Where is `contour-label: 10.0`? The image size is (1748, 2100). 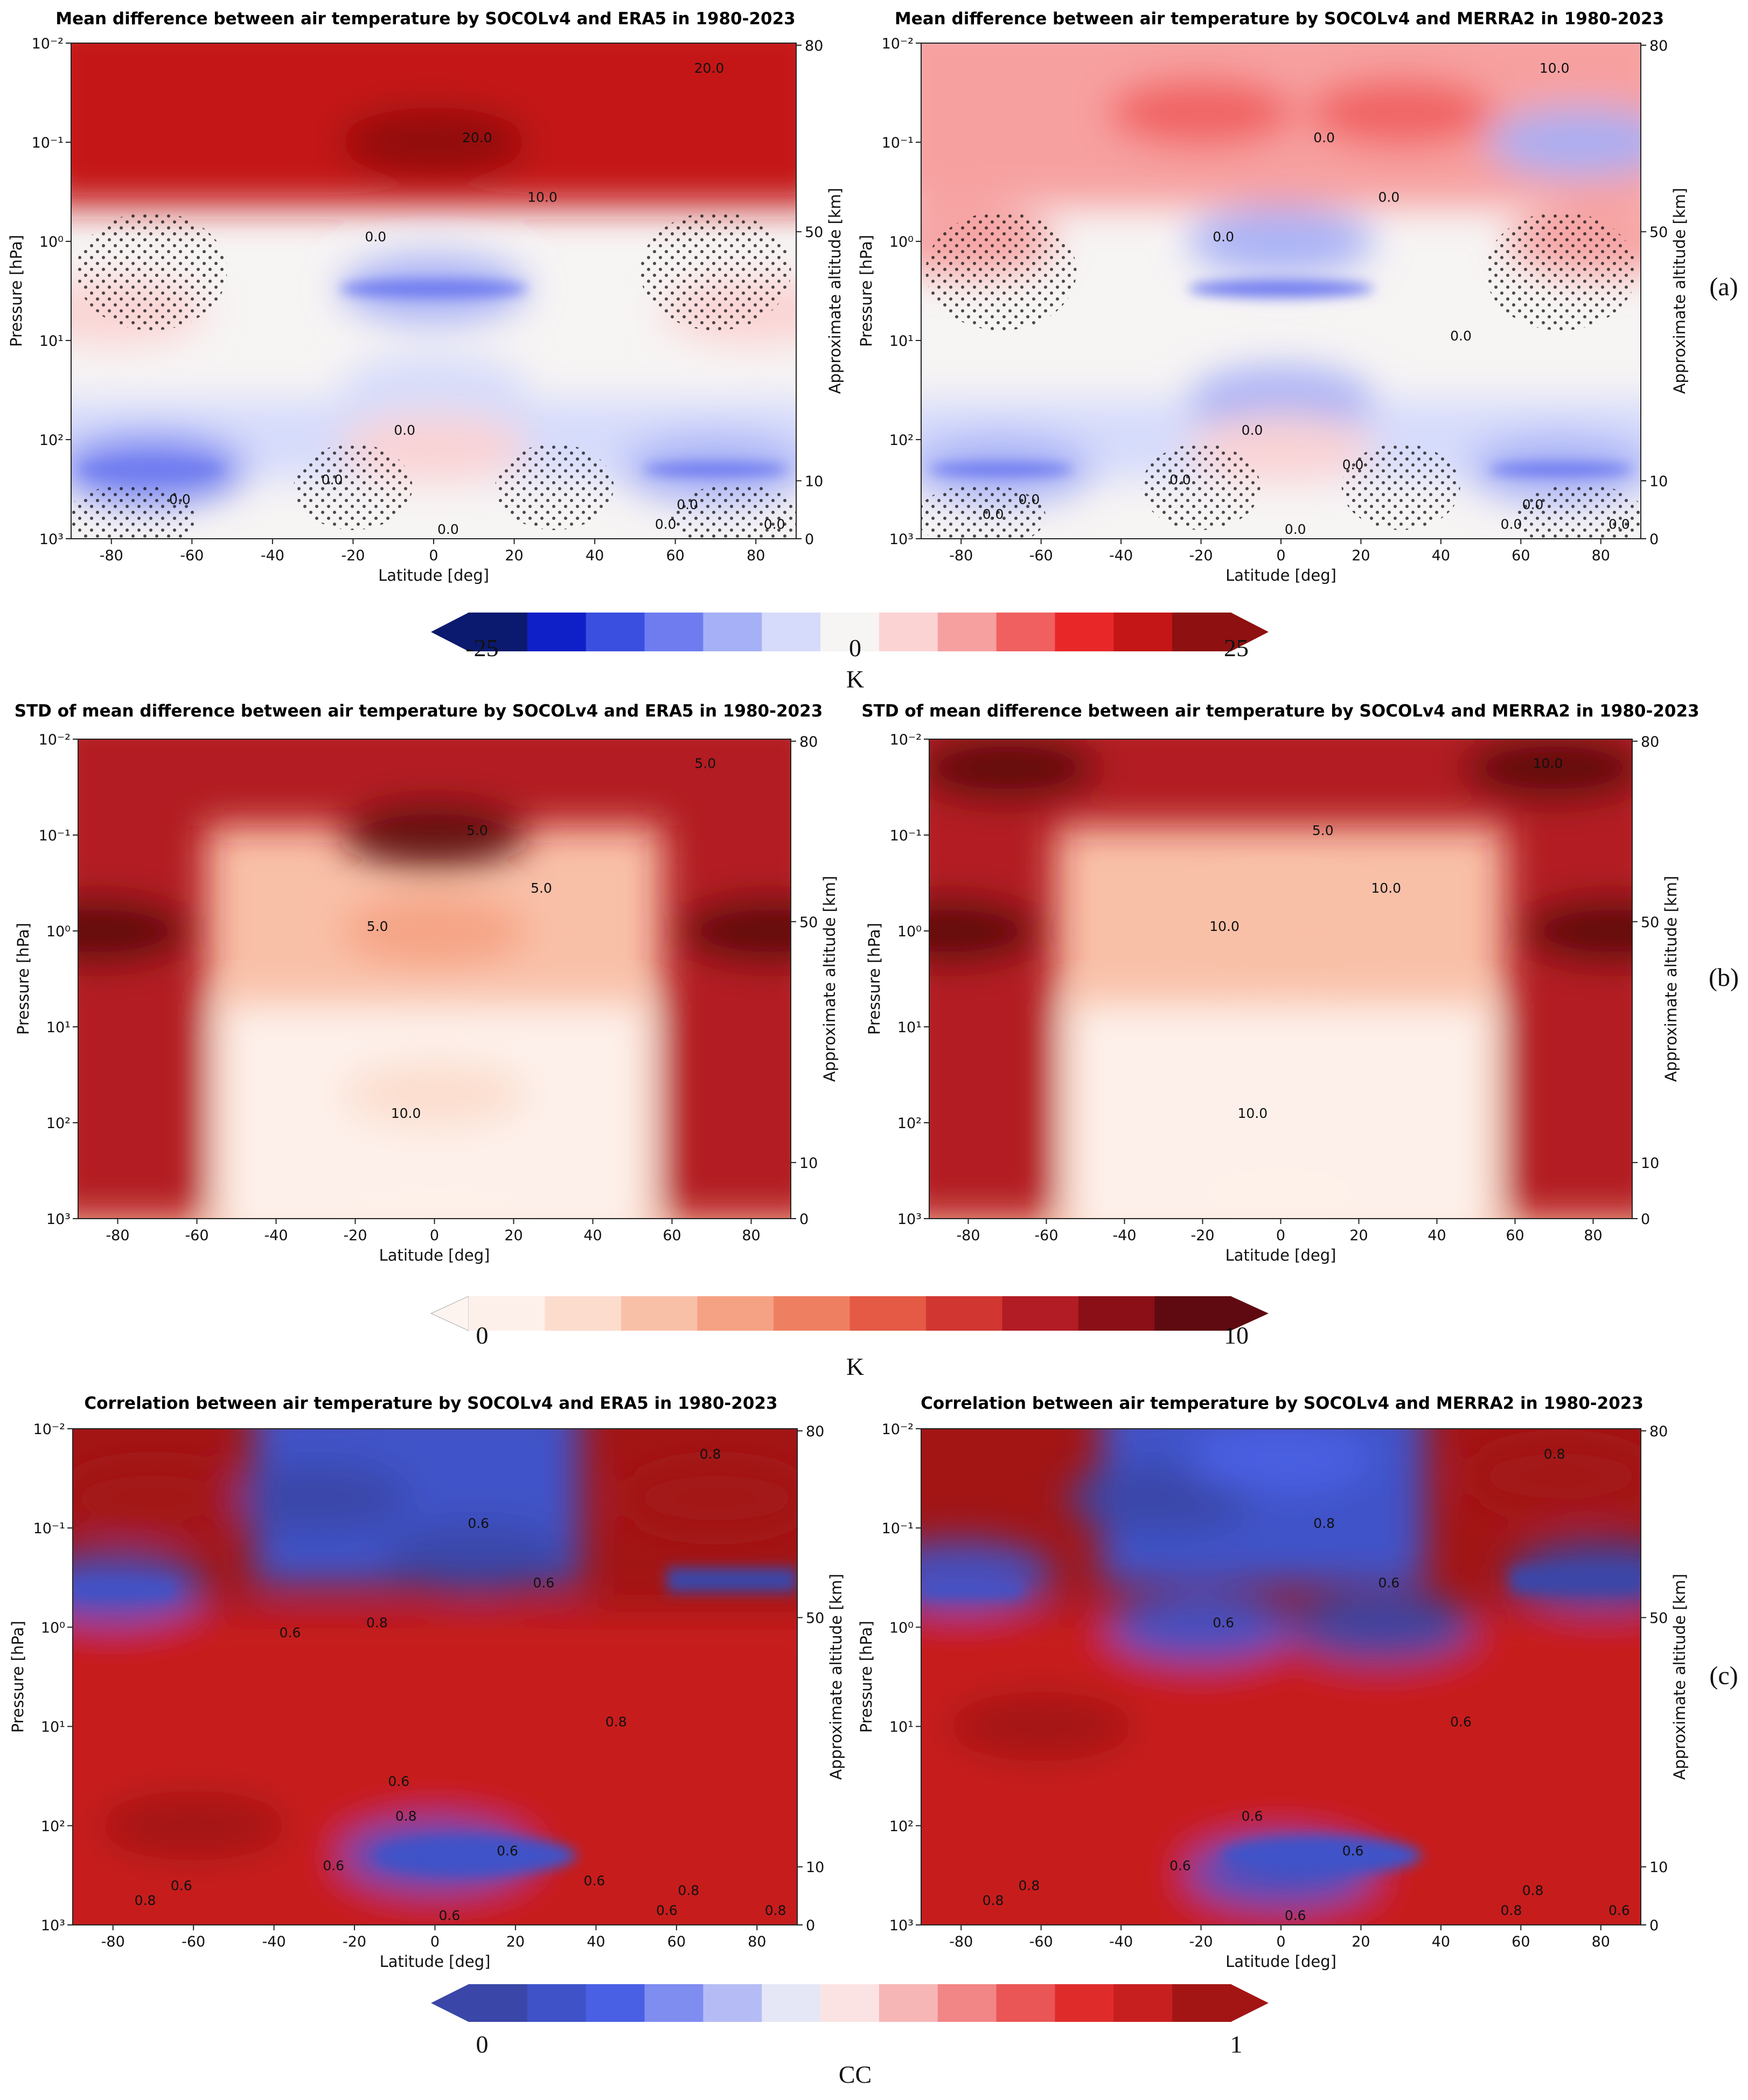
contour-label: 10.0 is located at coordinates (1555, 68).